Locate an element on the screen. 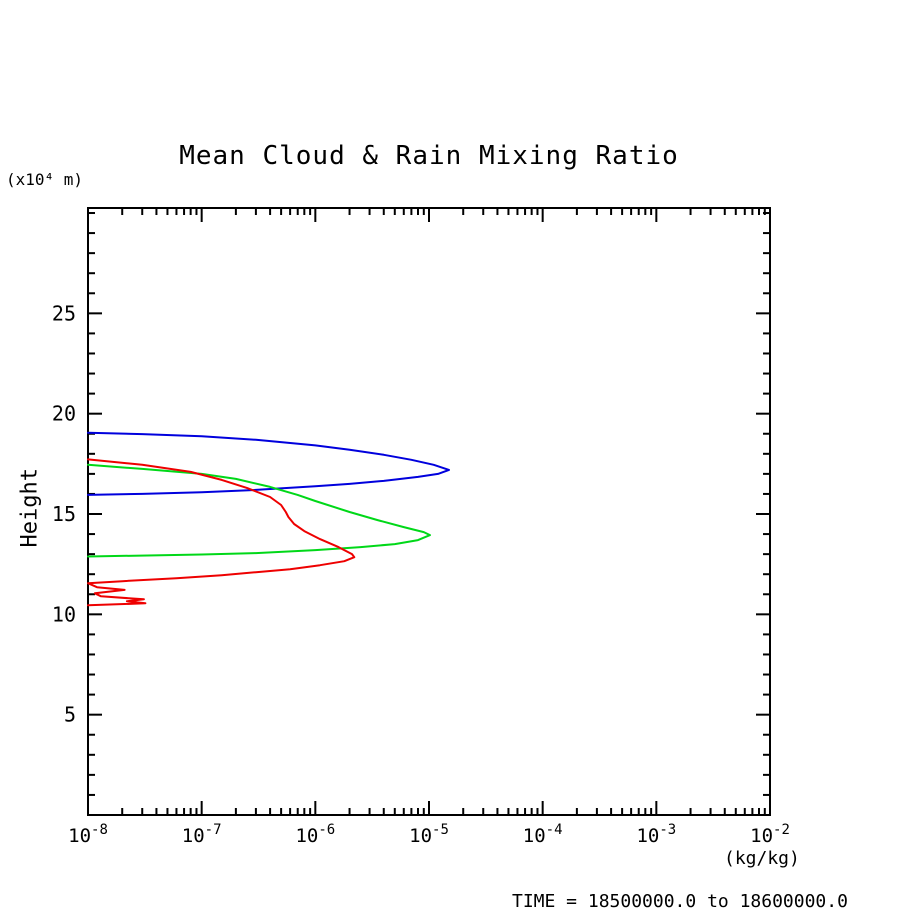 This screenshot has height=912, width=904. y-tick-label: 5 is located at coordinates (70, 715).